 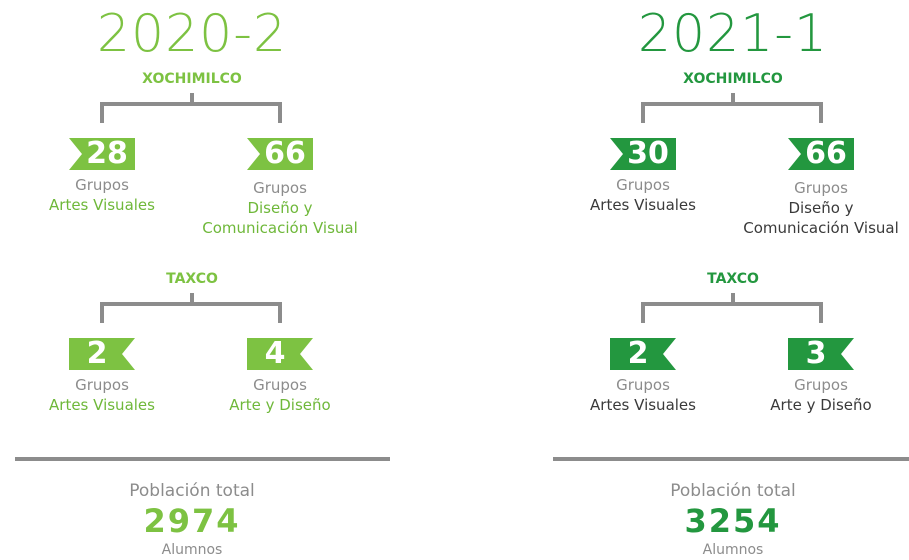 I want to click on total-value: 3254, so click(x=733, y=521).